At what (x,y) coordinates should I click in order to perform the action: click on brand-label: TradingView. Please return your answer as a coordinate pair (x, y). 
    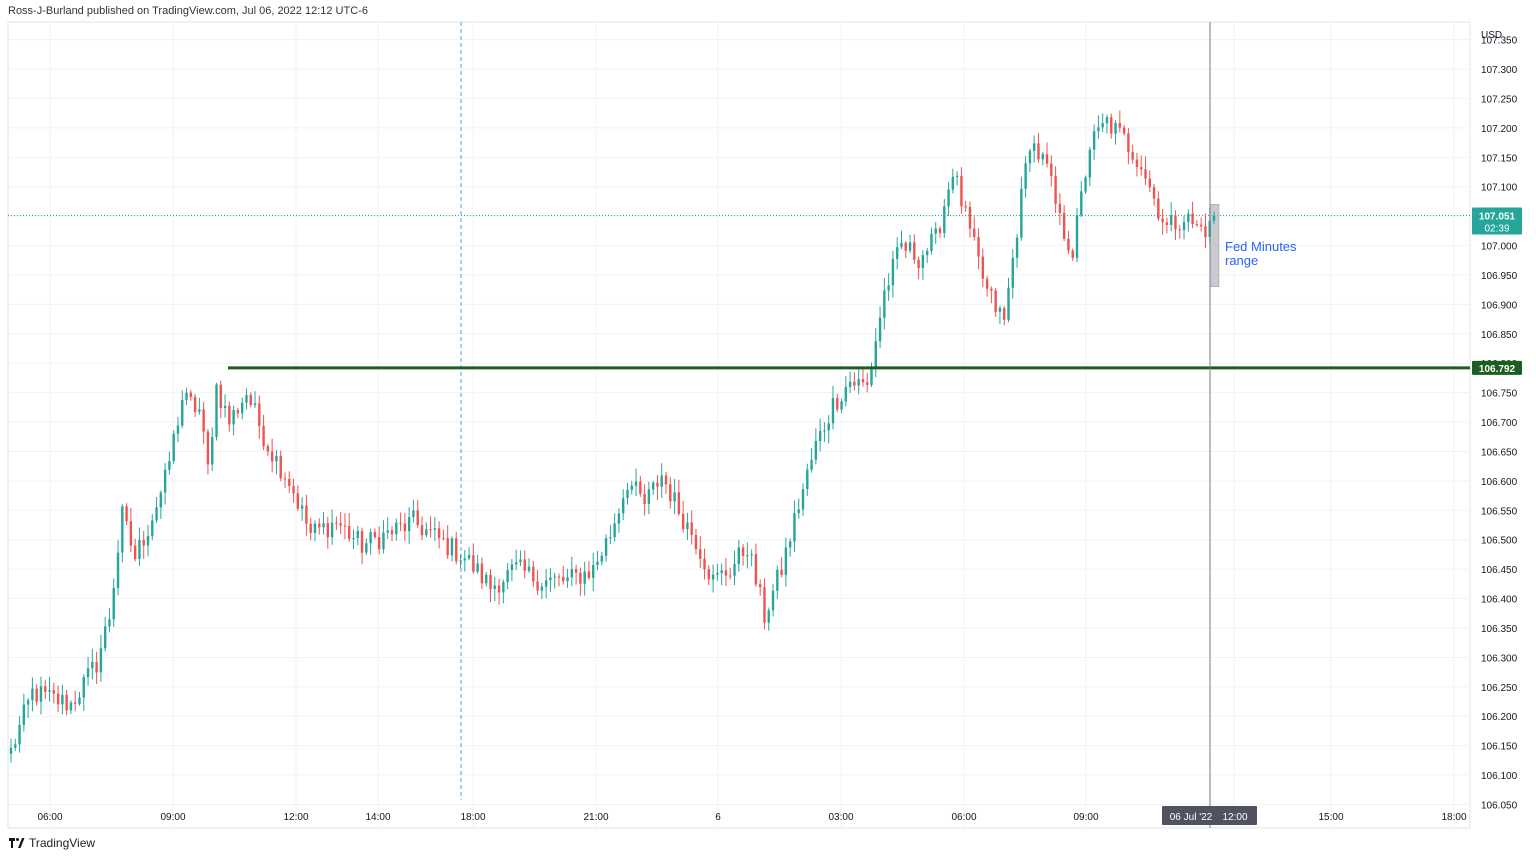
    Looking at the image, I should click on (62, 843).